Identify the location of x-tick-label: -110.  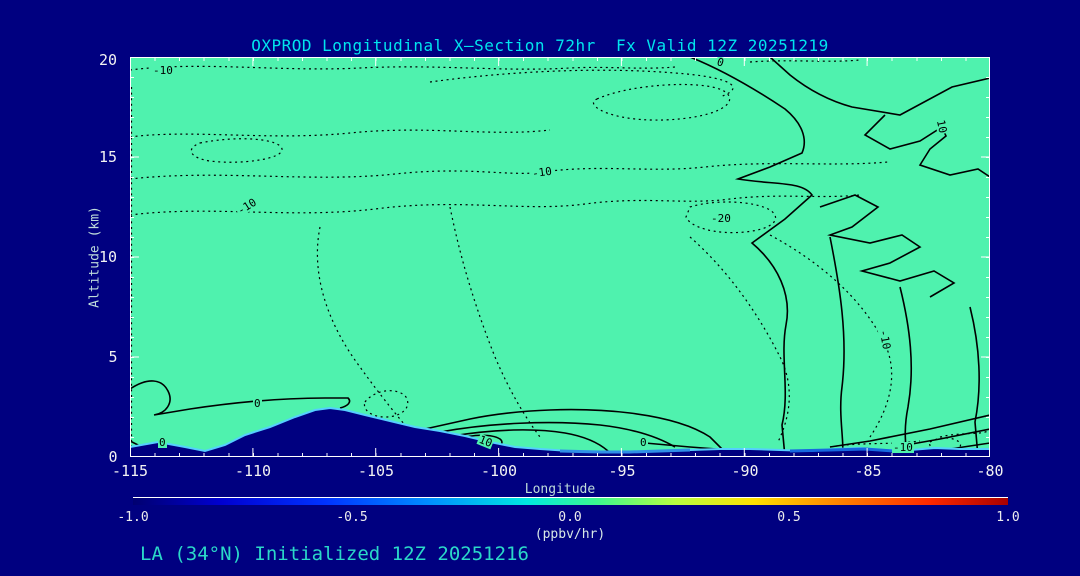
(253, 471).